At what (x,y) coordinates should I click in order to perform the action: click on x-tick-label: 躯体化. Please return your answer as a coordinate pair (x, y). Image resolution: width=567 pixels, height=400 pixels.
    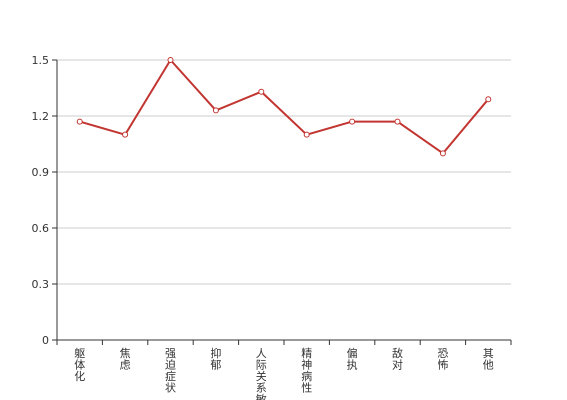
    Looking at the image, I should click on (79, 365).